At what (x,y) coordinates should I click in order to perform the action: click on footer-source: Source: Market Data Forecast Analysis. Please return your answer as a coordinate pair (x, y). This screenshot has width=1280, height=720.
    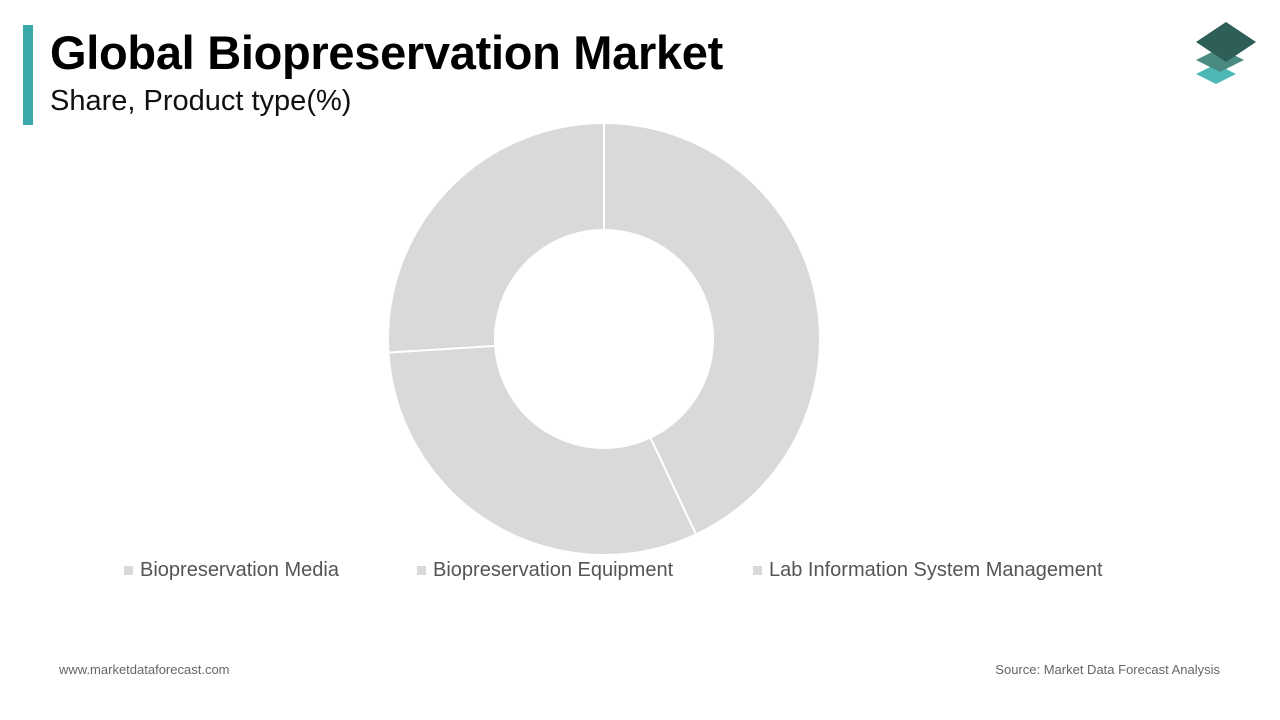
    Looking at the image, I should click on (1107, 669).